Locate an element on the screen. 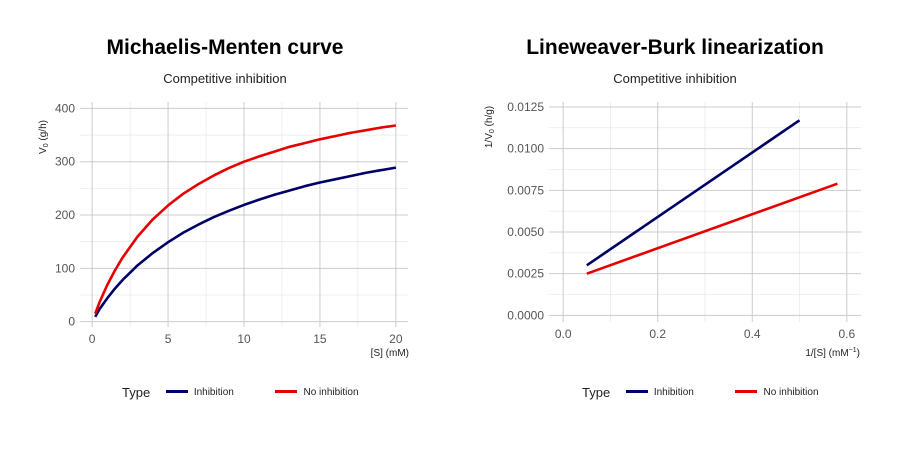 The width and height of the screenshot is (900, 450). y-tick-label: 300 is located at coordinates (65, 162).